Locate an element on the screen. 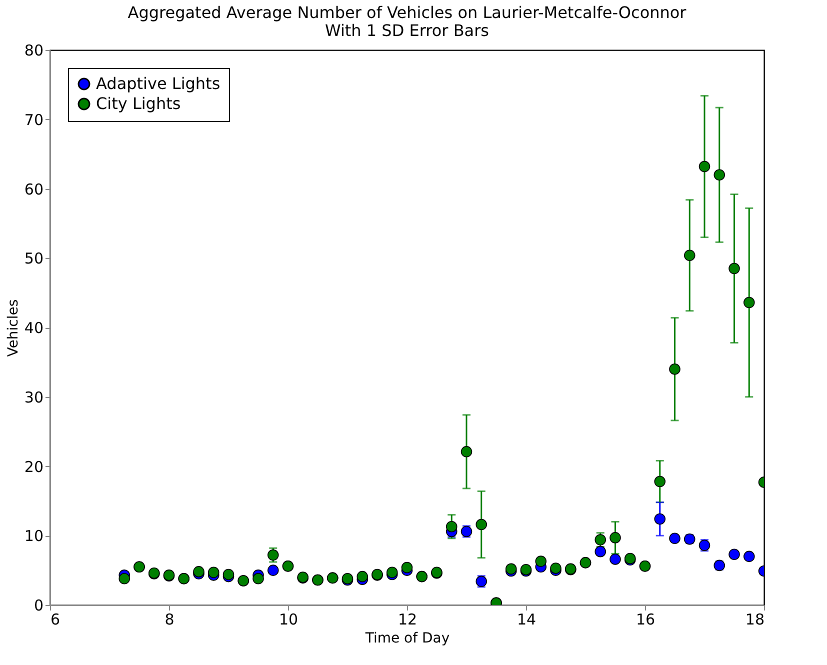  legend-label: Adaptive Lights is located at coordinates (158, 83).